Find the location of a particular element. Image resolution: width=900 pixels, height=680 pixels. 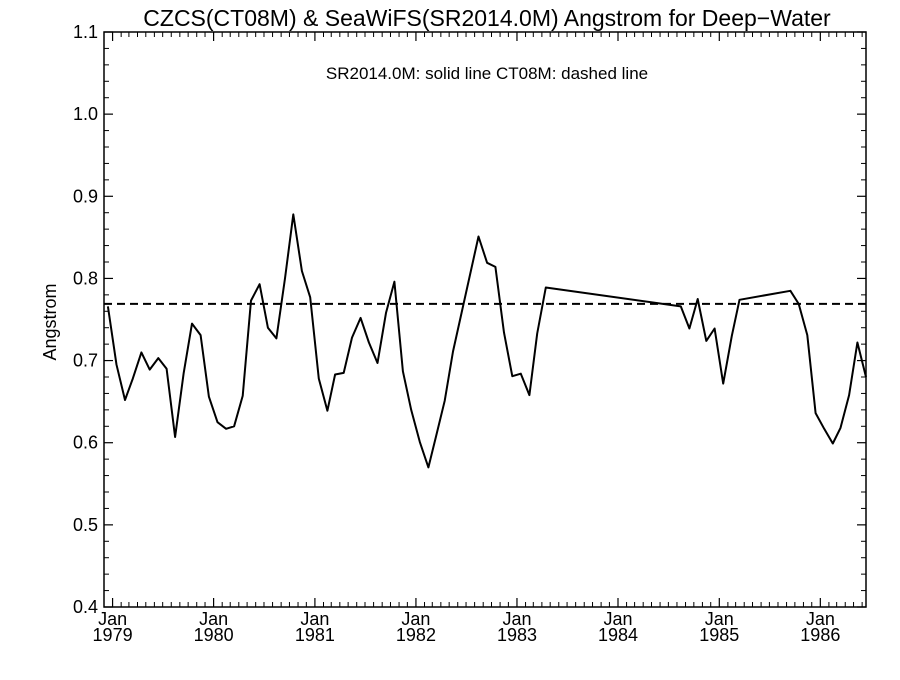

y-tick-label: 0.6 is located at coordinates (85, 443).